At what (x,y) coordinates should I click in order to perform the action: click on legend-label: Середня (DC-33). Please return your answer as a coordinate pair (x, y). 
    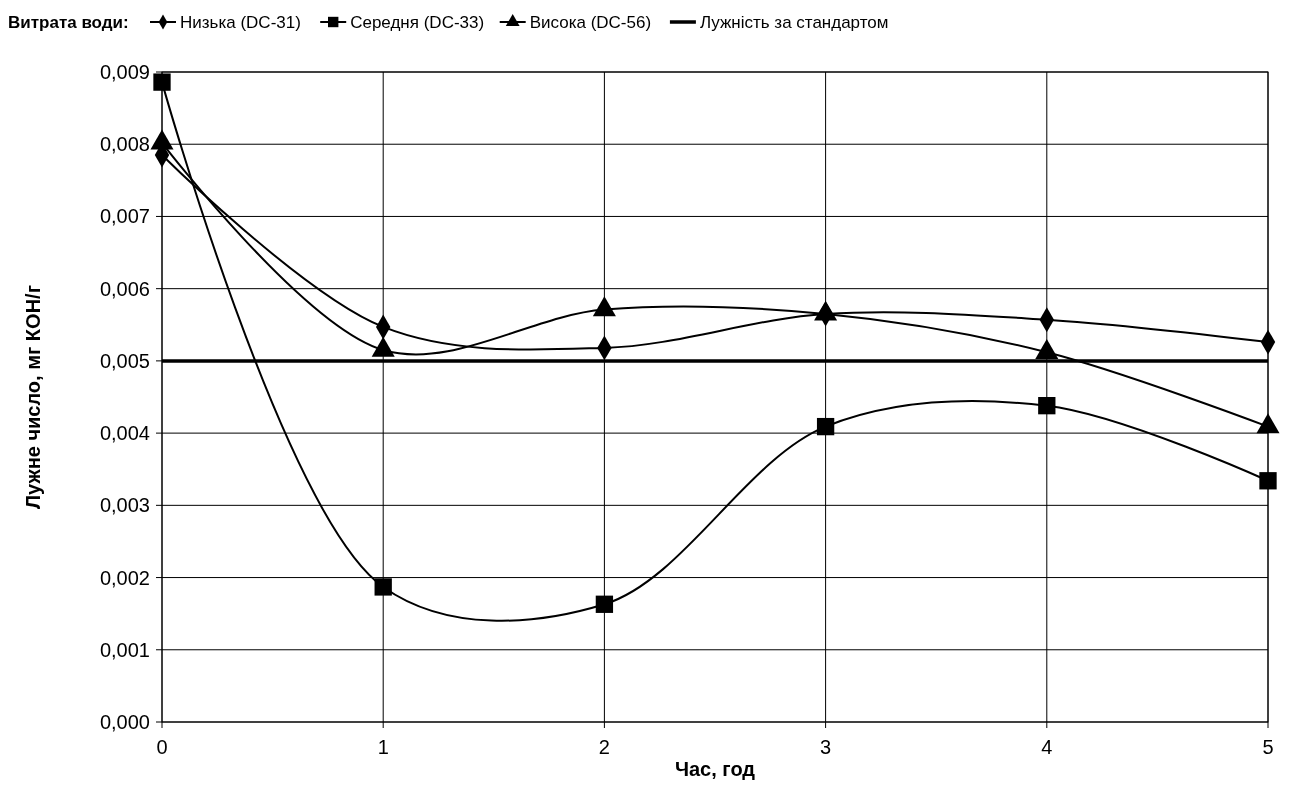
    Looking at the image, I should click on (417, 22).